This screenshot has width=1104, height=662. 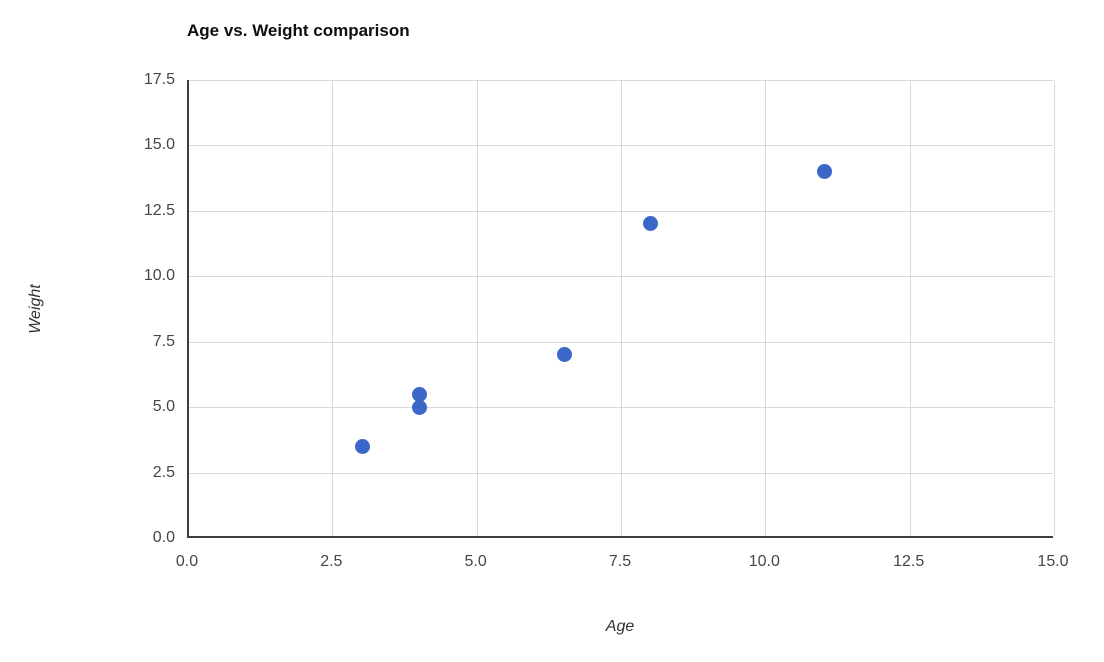 What do you see at coordinates (475, 561) in the screenshot?
I see `x-tick-label: 5.0` at bounding box center [475, 561].